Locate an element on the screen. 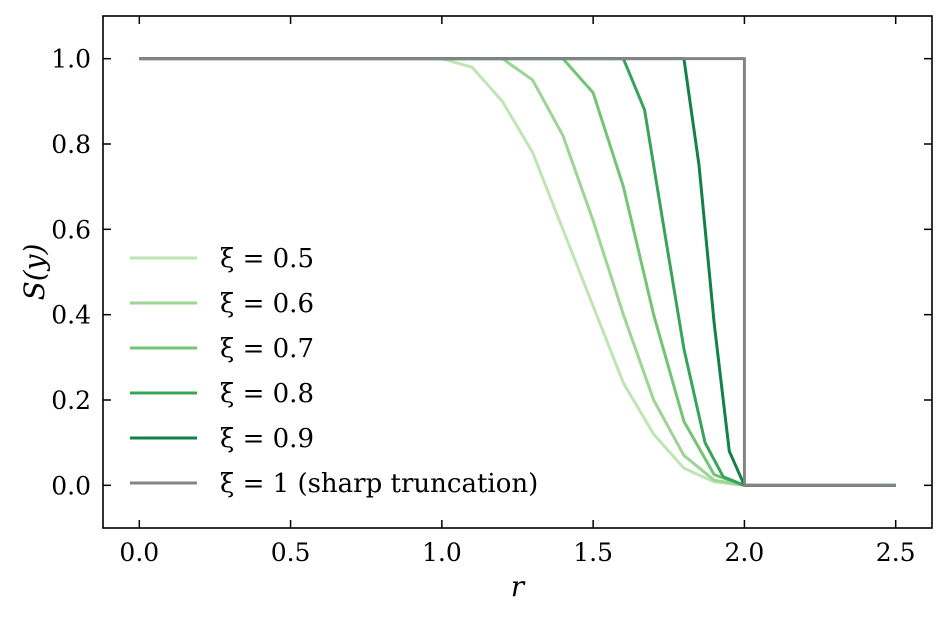  x-tick-label: 2.0 is located at coordinates (745, 552).